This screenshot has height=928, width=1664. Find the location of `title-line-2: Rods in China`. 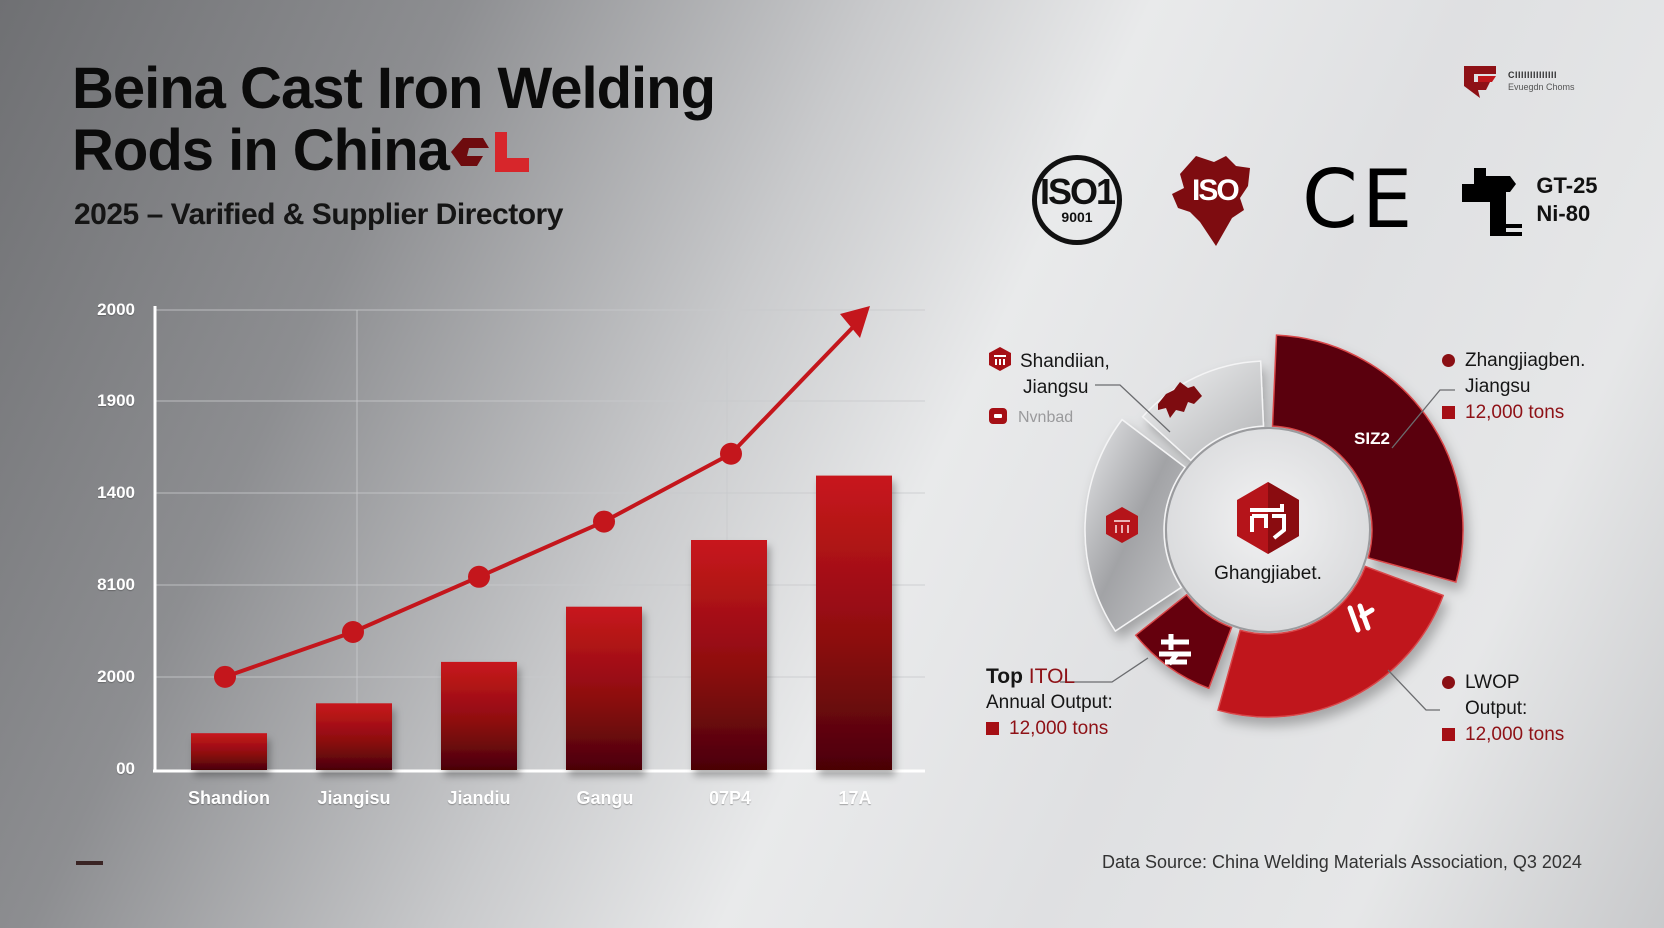

title-line-2: Rods in China is located at coordinates (482, 151).